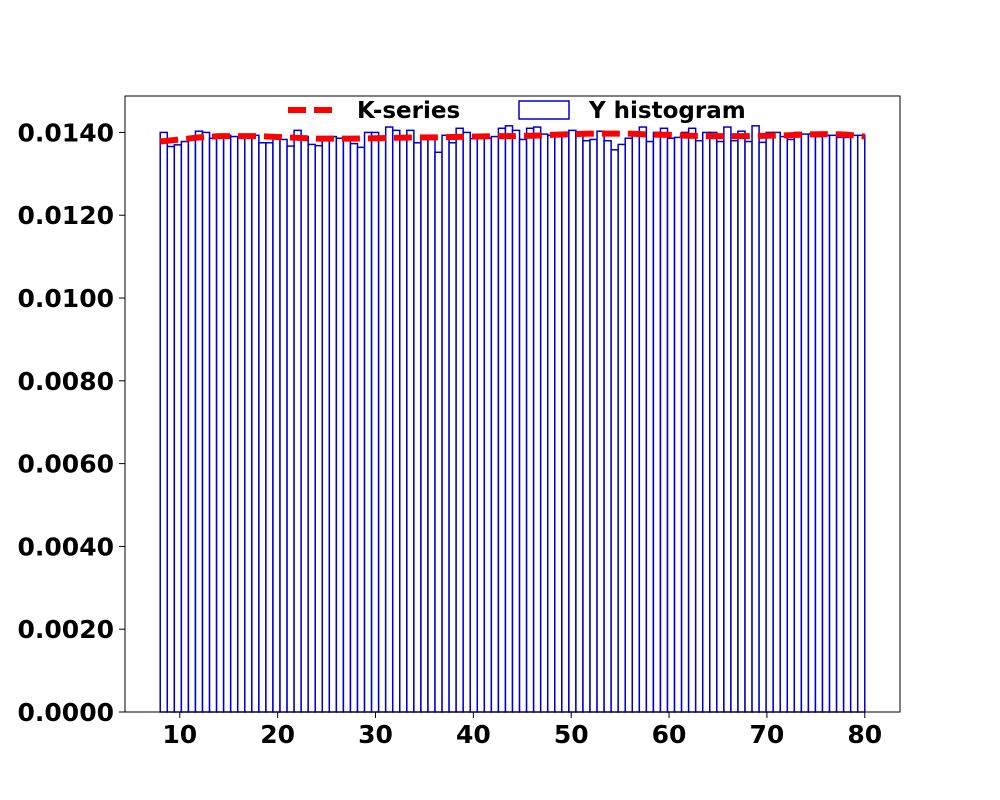  Describe the element at coordinates (66, 215) in the screenshot. I see `y-tick-label: 0.0120` at that location.